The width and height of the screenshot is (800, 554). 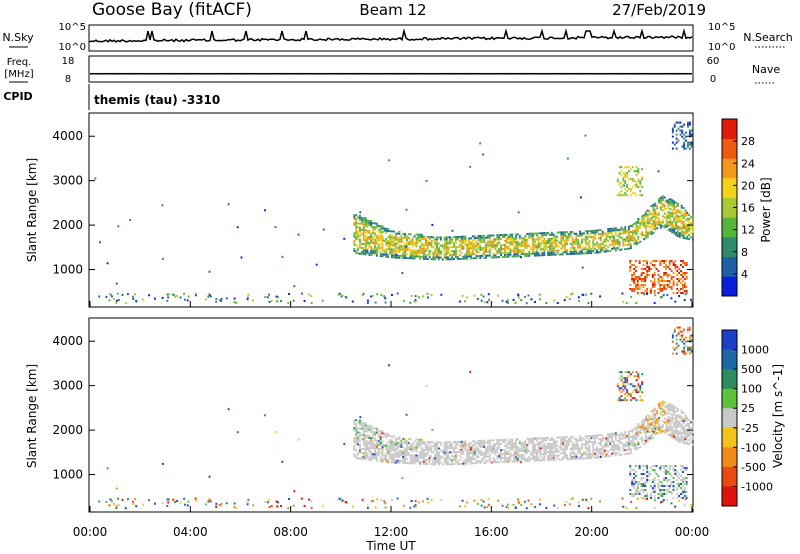 I want to click on freq-tick-bottom: 8, so click(x=68, y=79).